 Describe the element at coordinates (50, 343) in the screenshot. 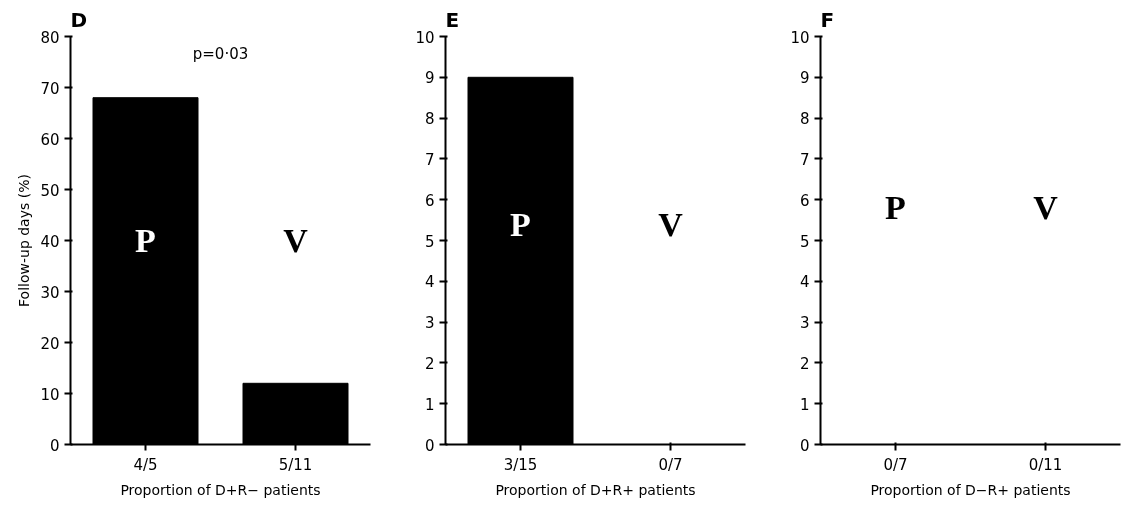

I see `y-tick-label: 20` at that location.